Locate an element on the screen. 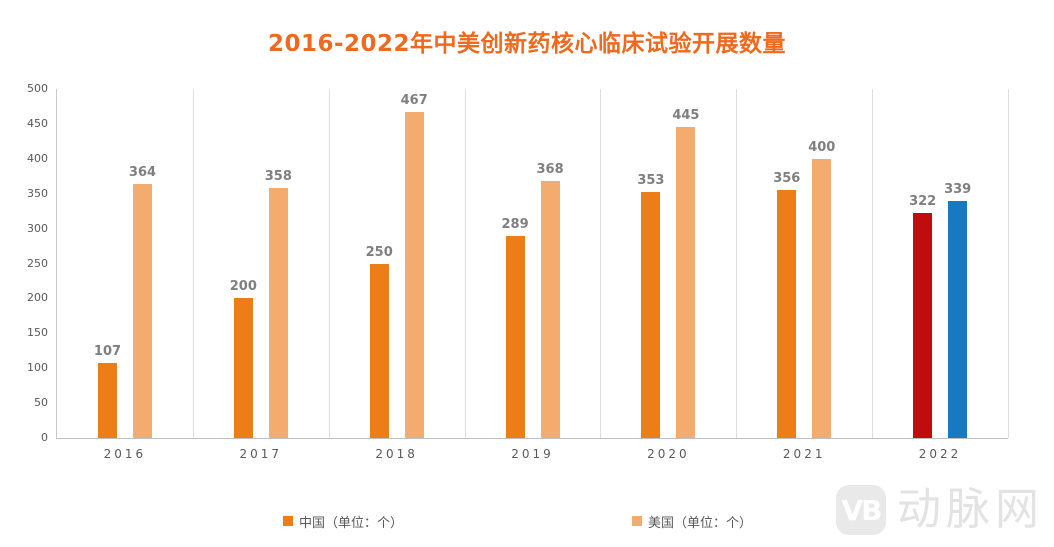  year-group-2017: 200 358 2017 is located at coordinates (261, 275).